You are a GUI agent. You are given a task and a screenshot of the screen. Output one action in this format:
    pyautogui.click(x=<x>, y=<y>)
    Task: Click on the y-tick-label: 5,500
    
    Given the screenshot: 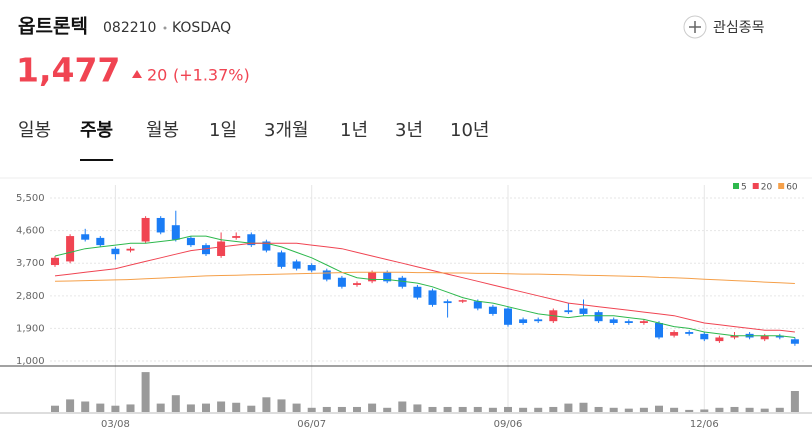 What is the action you would take?
    pyautogui.click(x=30, y=198)
    